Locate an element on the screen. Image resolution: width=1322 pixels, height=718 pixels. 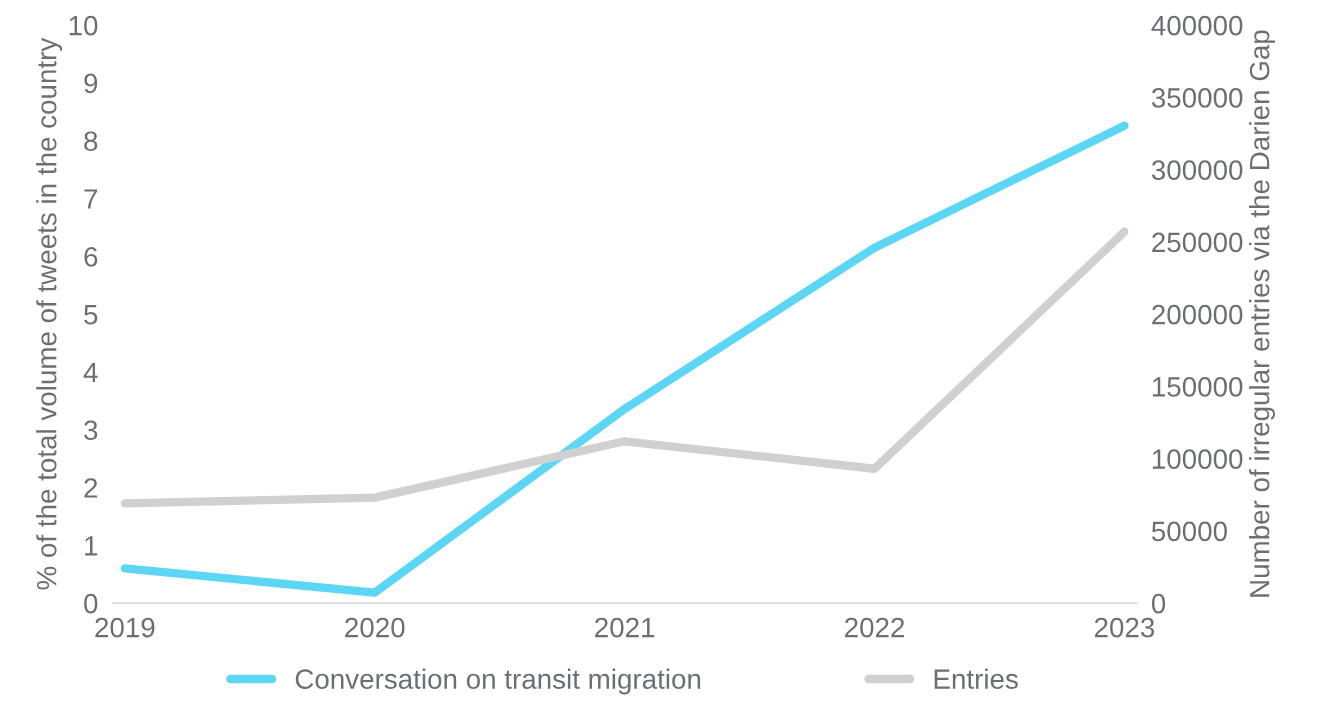
y-tick-label: 6 is located at coordinates (91, 256).